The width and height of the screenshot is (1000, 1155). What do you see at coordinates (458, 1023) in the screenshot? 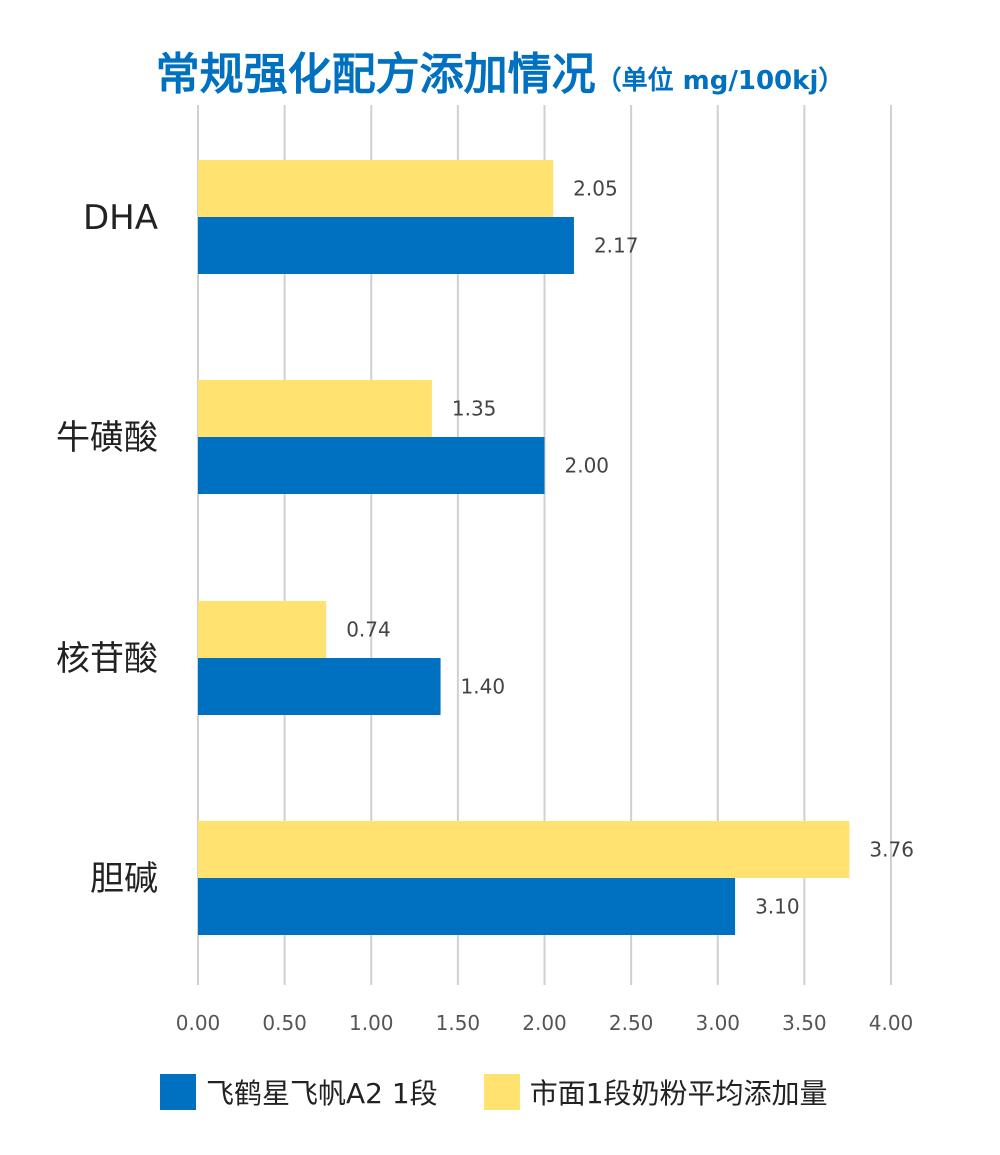
I see `x-tick-label: 1.50` at bounding box center [458, 1023].